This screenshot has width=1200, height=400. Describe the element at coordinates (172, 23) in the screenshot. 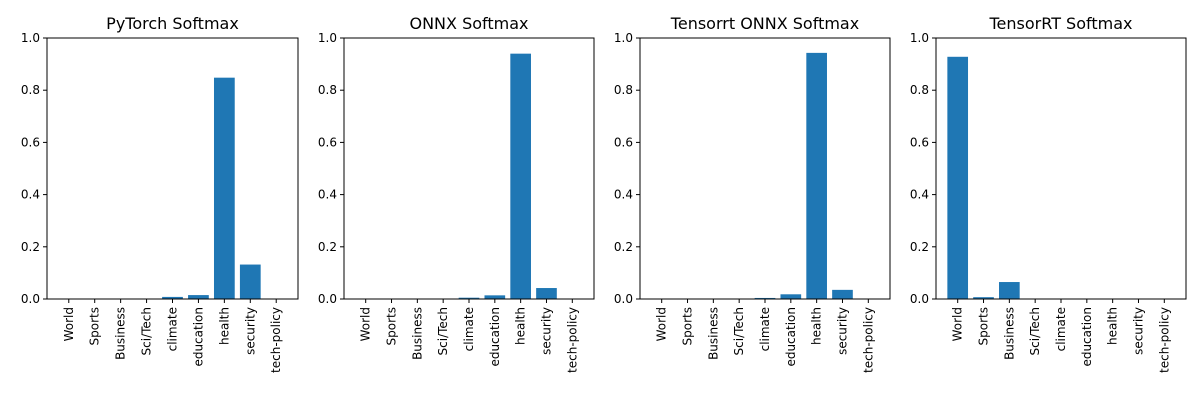

I see `chart-title: PyTorch Softmax` at that location.